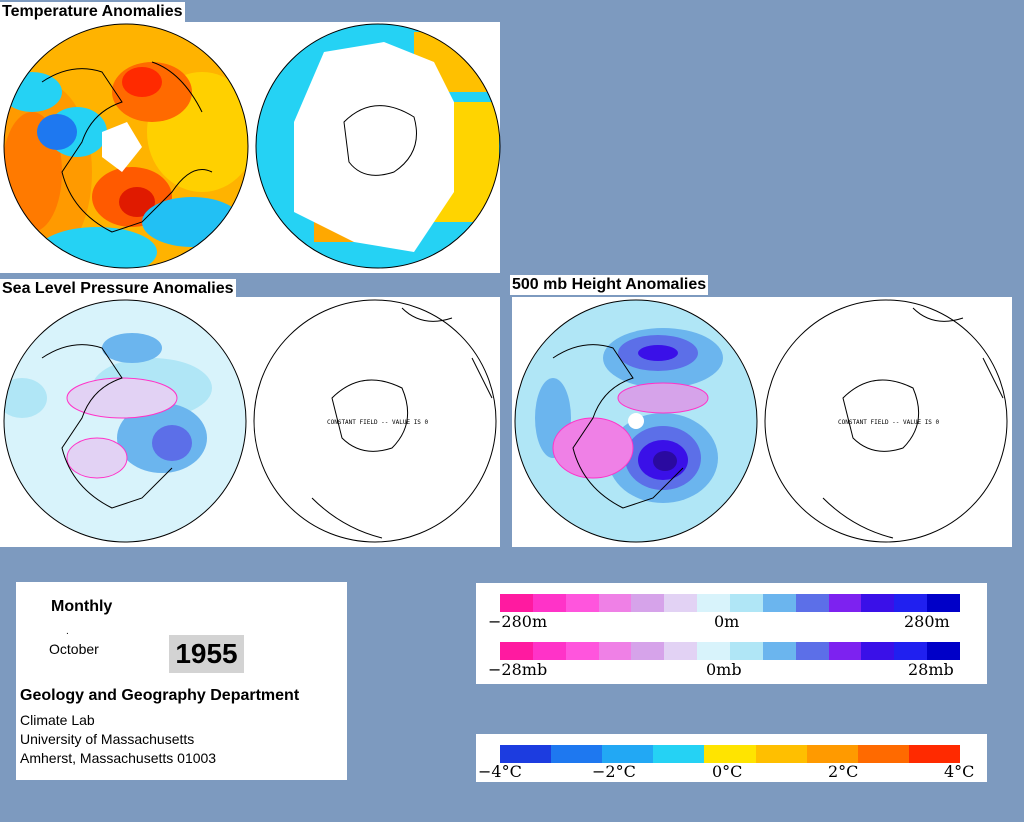 The width and height of the screenshot is (1024, 822). I want to click on temp-label-neg2: −2°C, so click(614, 771).